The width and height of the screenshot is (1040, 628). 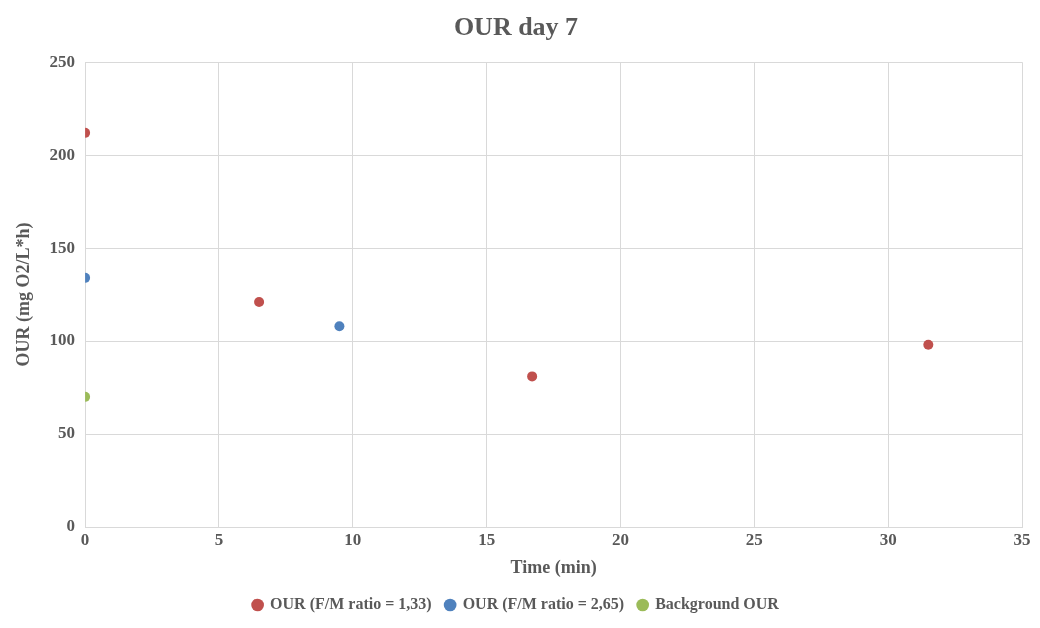 I want to click on x-tick-label: 30, so click(x=888, y=539).